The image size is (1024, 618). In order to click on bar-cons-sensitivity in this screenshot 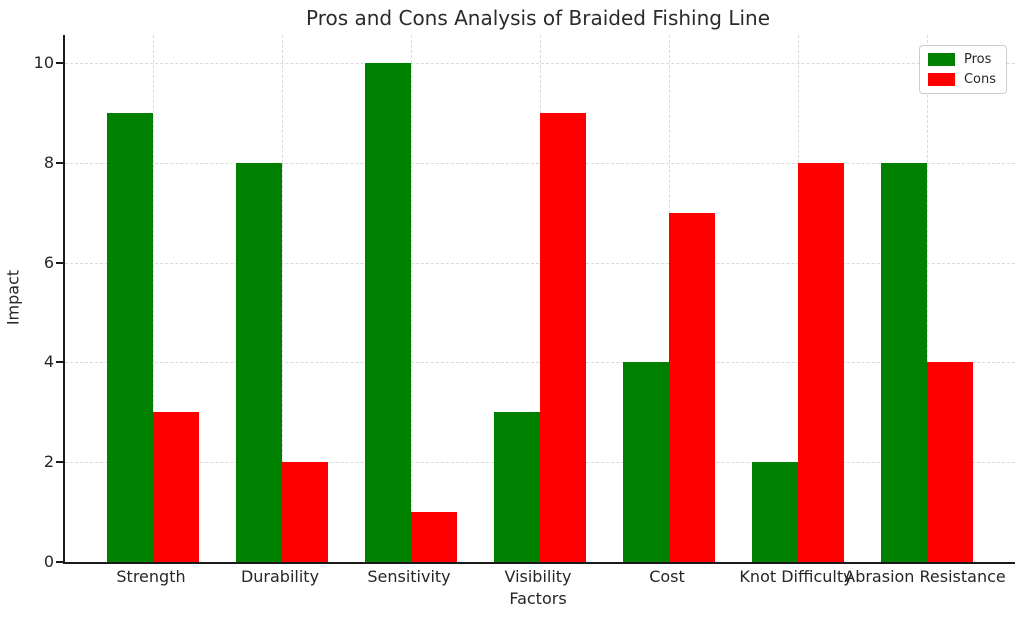, I will do `click(434, 537)`.